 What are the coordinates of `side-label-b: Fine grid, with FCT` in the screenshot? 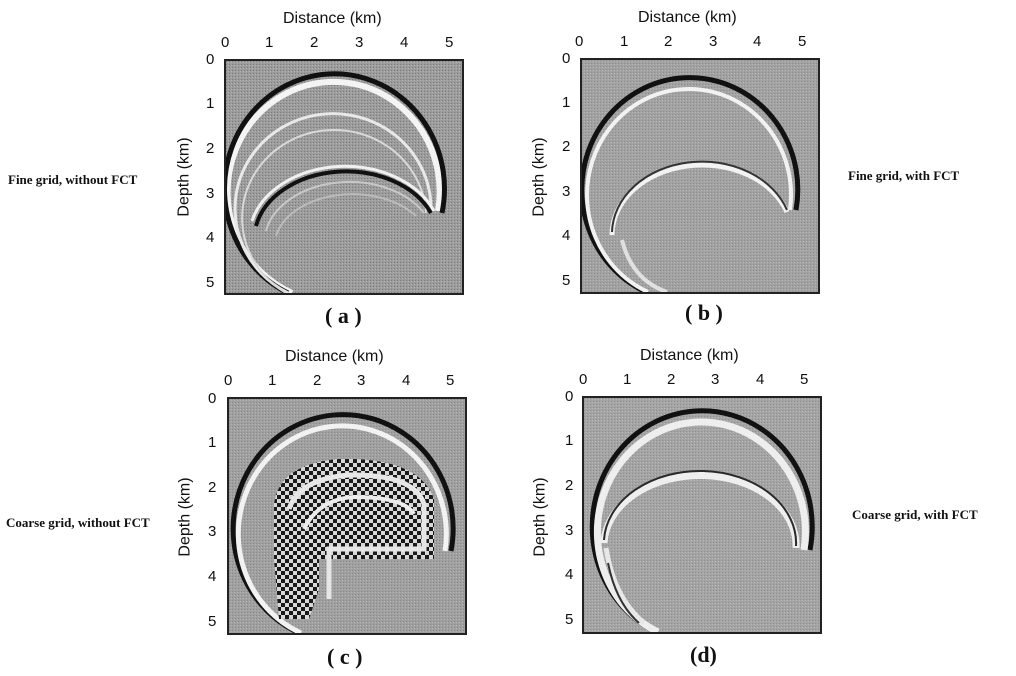 It's located at (903, 176).